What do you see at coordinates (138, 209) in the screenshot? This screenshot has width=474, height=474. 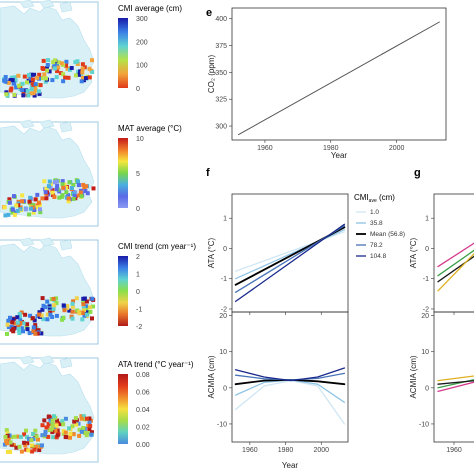 I see `colorbar-tick-label: 0` at bounding box center [138, 209].